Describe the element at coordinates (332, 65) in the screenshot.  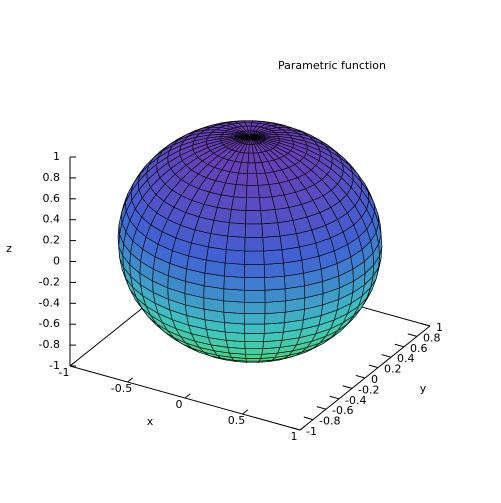
I see `chart-title: Parametric function` at that location.